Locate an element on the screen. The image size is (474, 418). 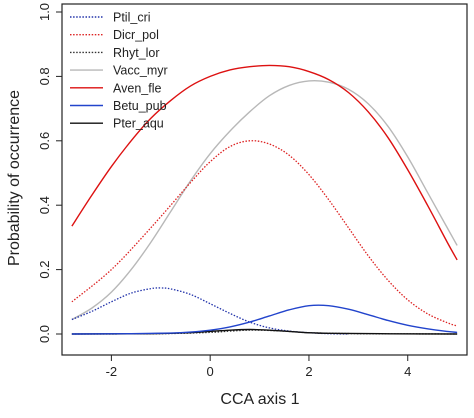
series-line-ptil-cri is located at coordinates (210, 311).